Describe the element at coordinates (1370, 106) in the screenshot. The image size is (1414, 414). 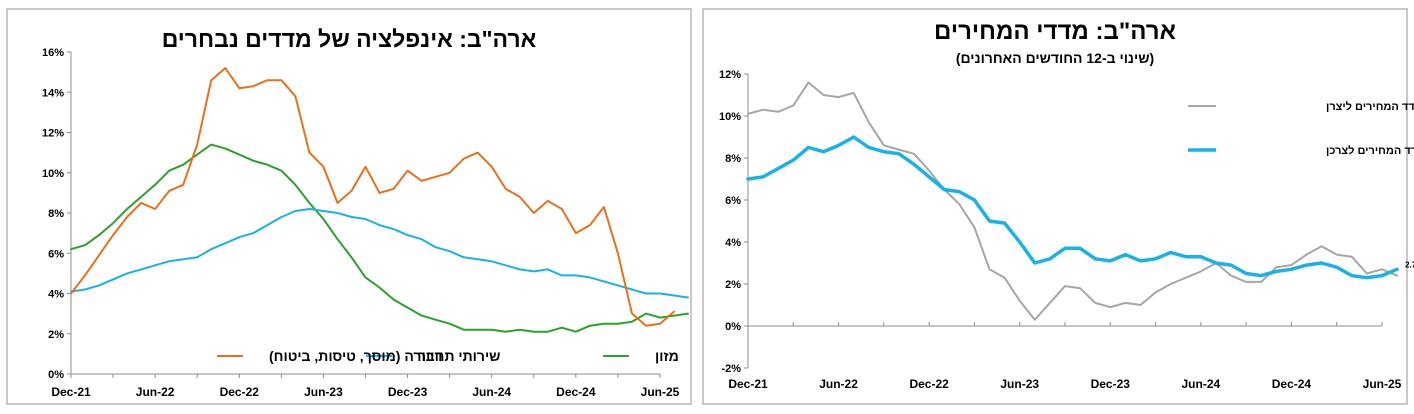
I see `legend-label-0: מדד המחירים ליצרן` at that location.